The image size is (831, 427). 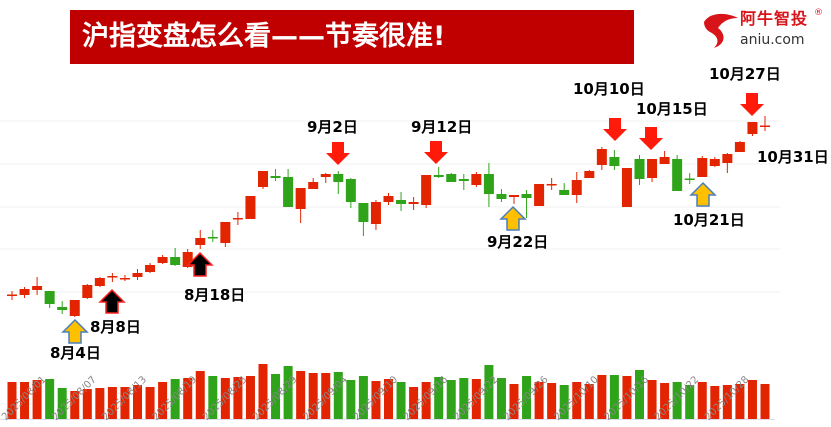 I want to click on volume-bars, so click(x=388, y=391).